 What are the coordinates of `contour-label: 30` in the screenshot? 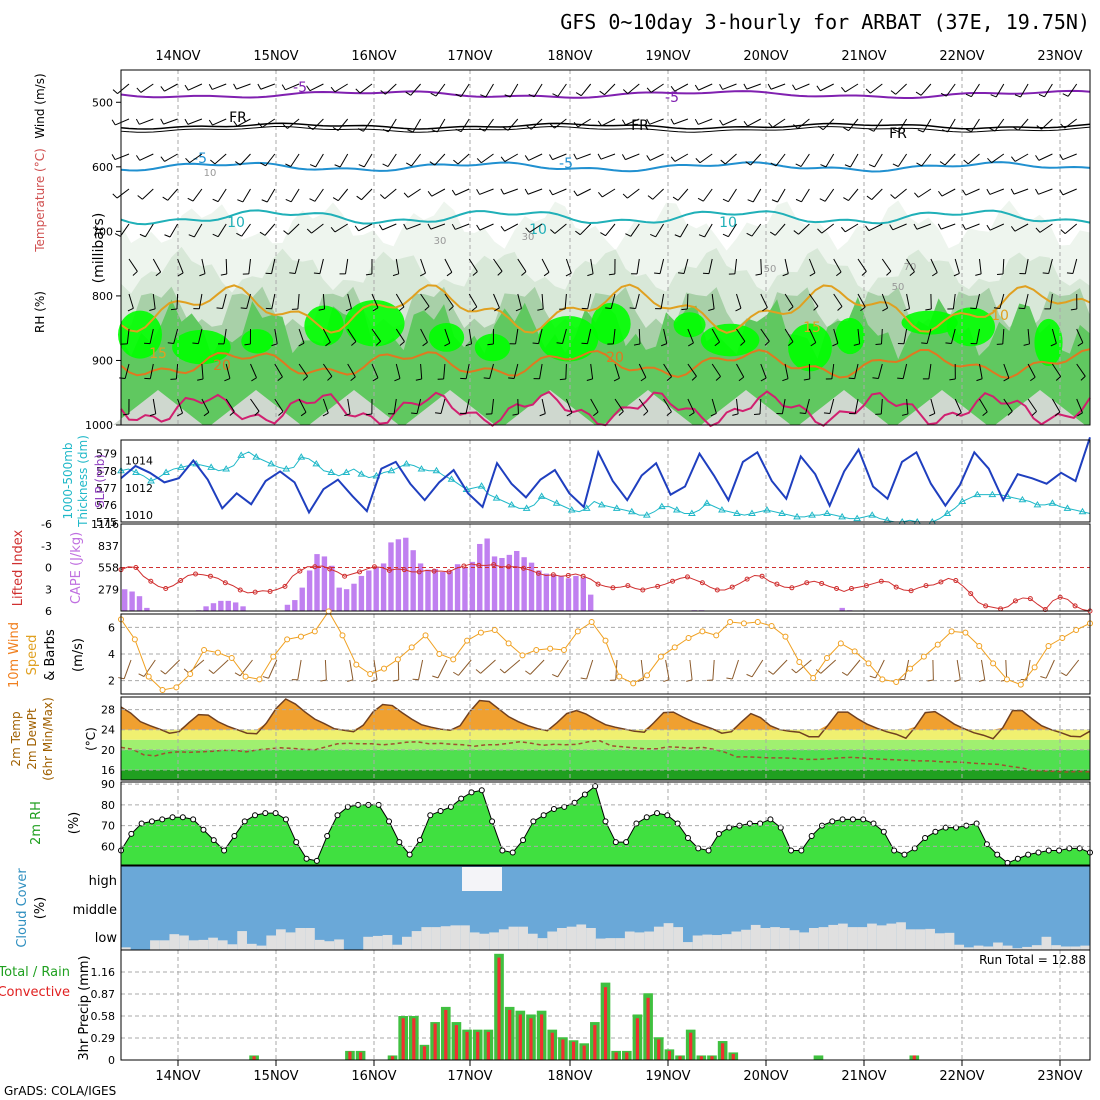 It's located at (440, 241).